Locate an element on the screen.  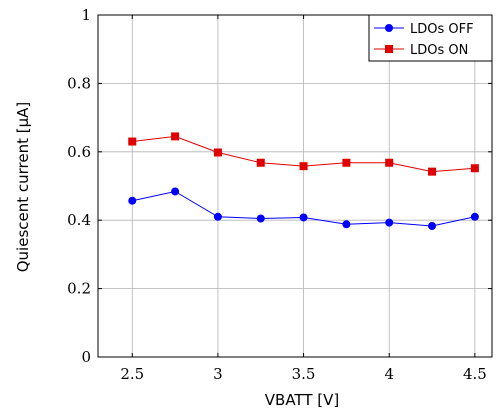
legend: LDOs OFF LDOs ON is located at coordinates (430, 38).